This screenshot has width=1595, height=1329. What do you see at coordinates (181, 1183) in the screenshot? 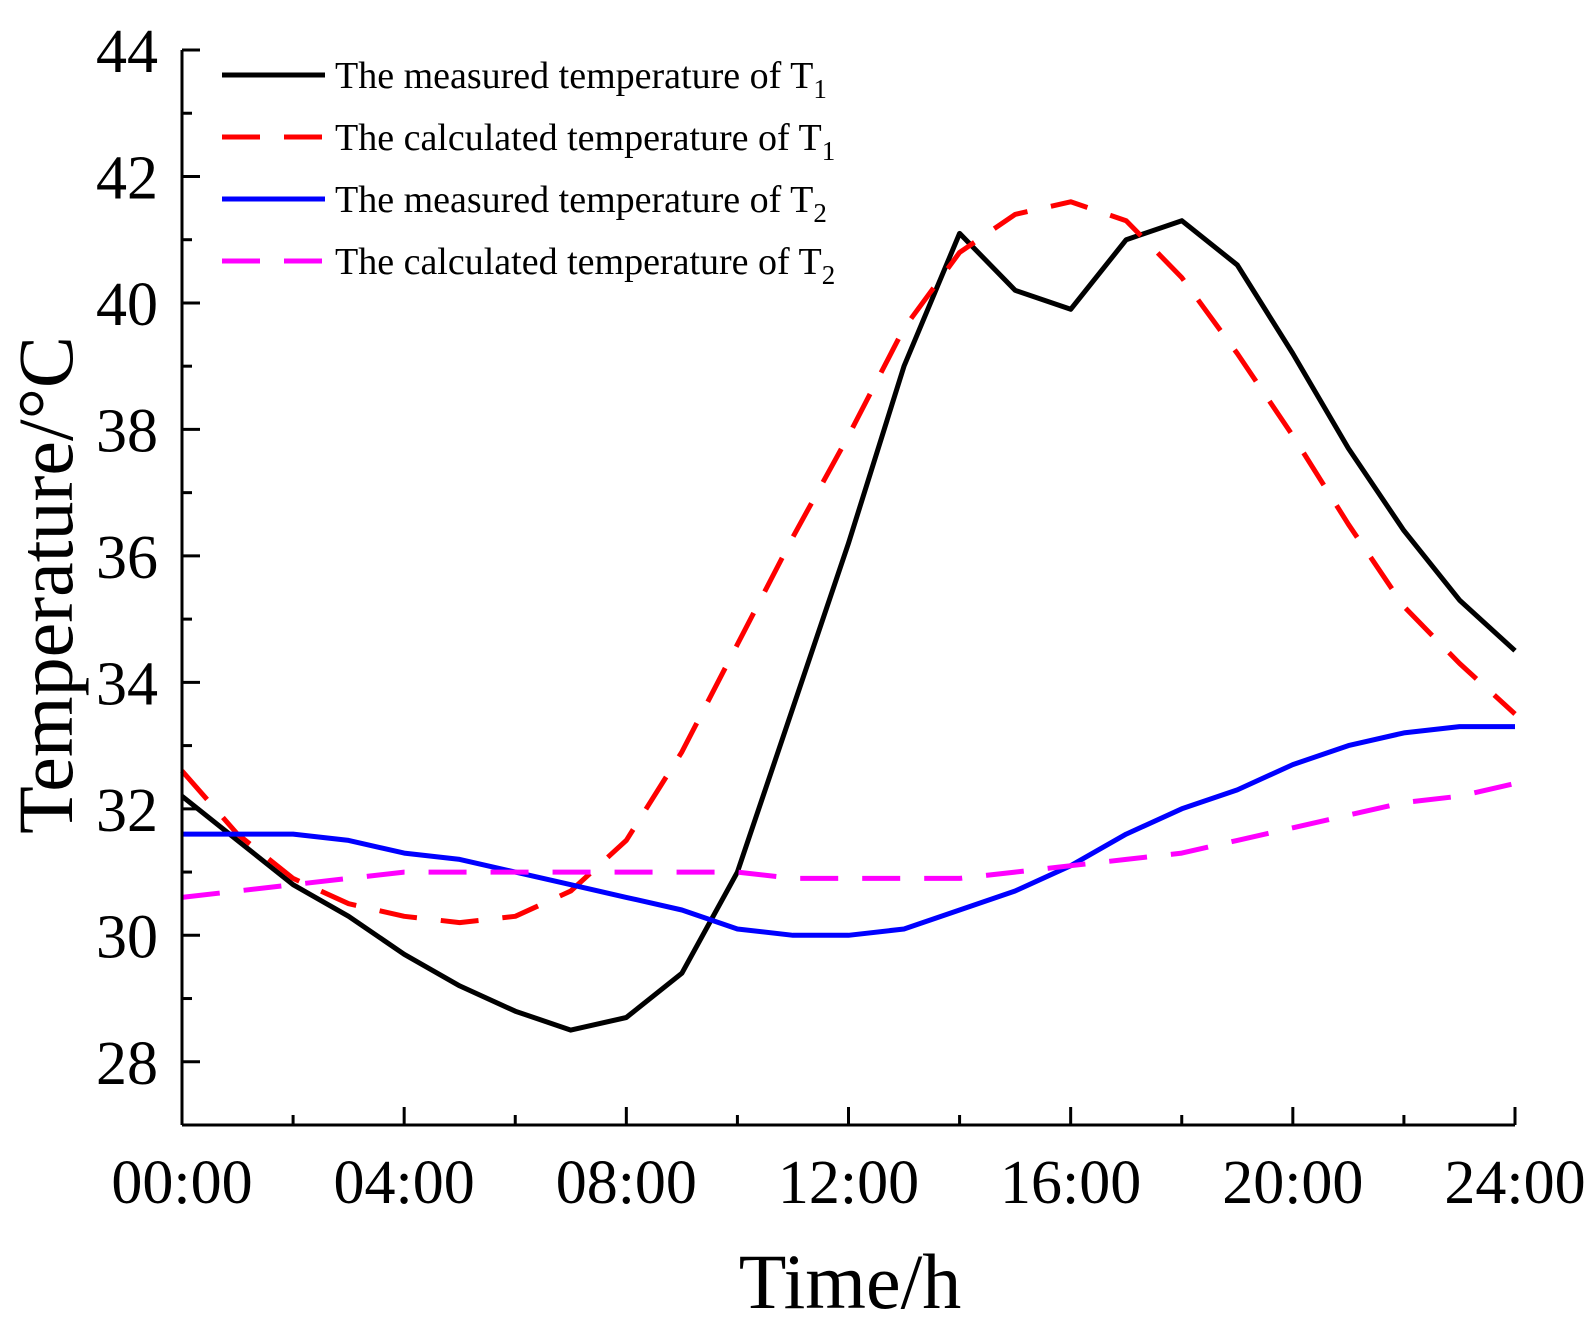
I see `x-tick-label: 00:00` at bounding box center [181, 1183].